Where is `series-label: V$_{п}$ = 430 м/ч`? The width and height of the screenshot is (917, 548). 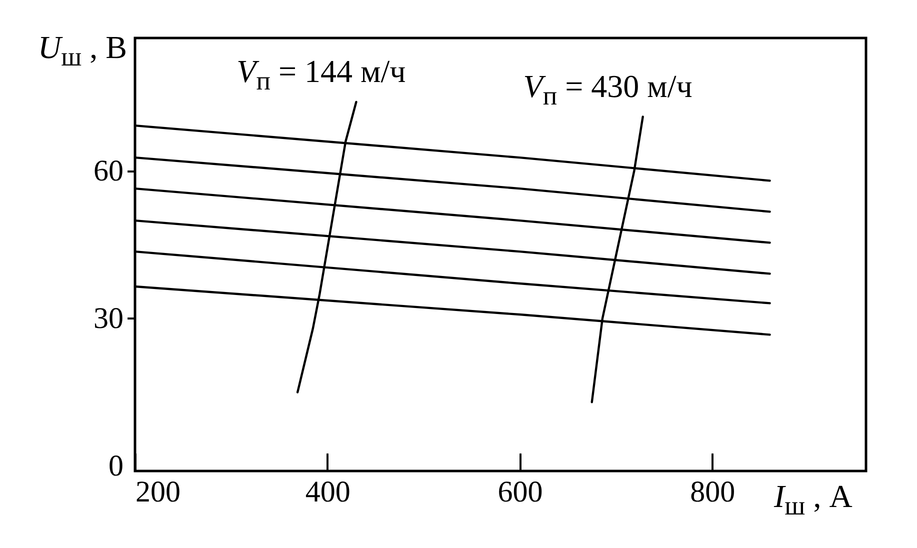 series-label: V$_{п}$ = 430 м/ч is located at coordinates (607, 89).